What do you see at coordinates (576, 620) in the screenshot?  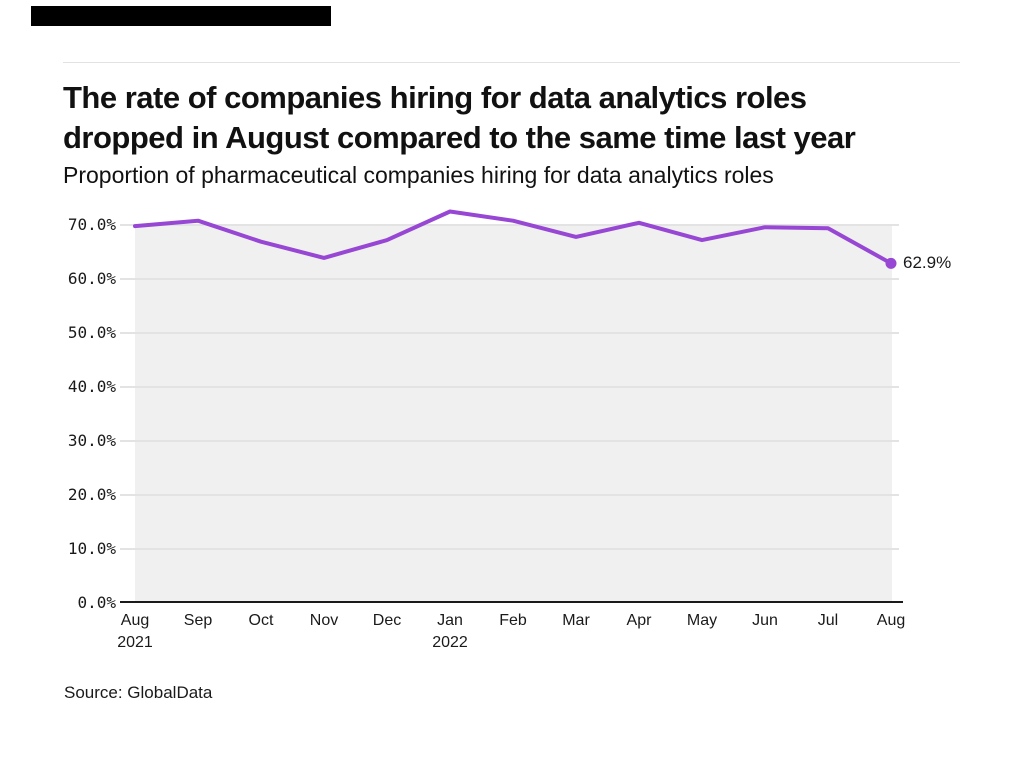 I see `x-axis-month-label: Mar` at bounding box center [576, 620].